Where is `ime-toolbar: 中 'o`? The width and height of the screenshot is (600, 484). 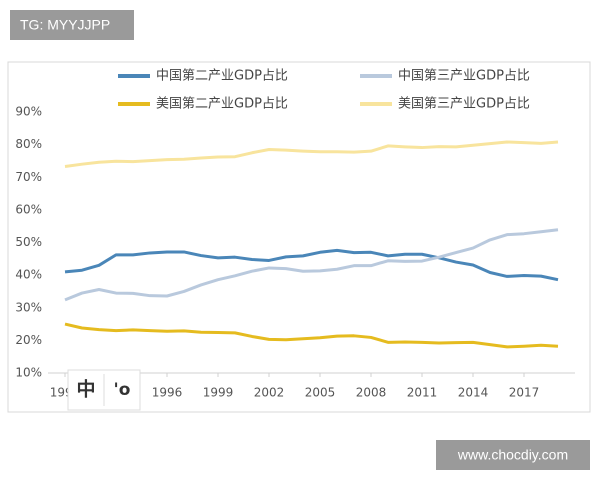
ime-toolbar: 中 'o is located at coordinates (104, 390).